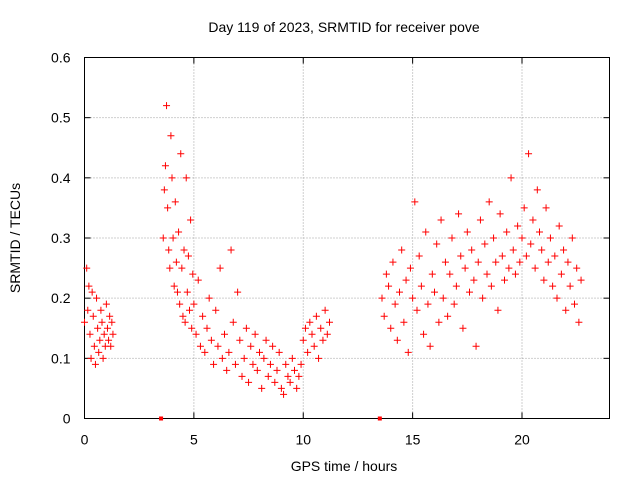 Image resolution: width=640 pixels, height=480 pixels. I want to click on y-axis-label: SRMTID / TECUs, so click(15, 238).